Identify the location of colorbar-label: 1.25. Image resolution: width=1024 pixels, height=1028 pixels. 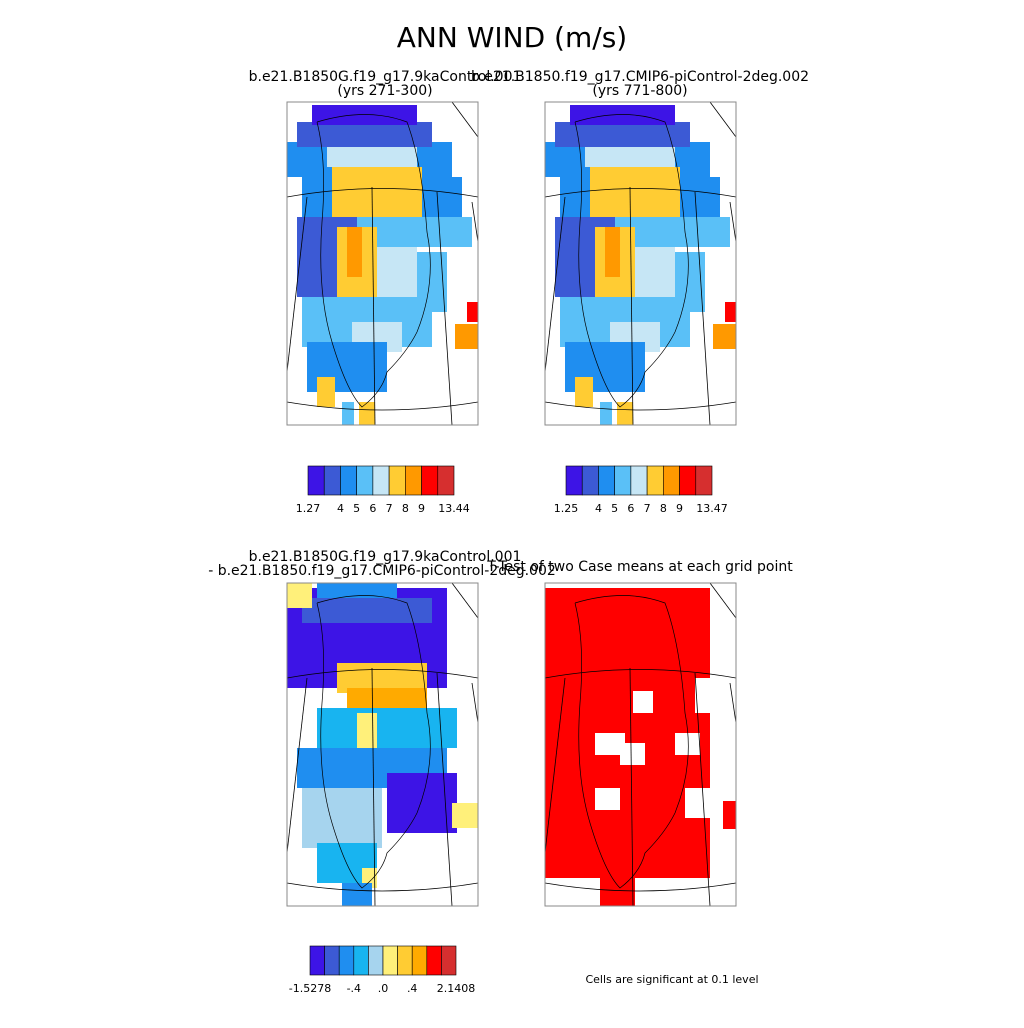
(566, 508).